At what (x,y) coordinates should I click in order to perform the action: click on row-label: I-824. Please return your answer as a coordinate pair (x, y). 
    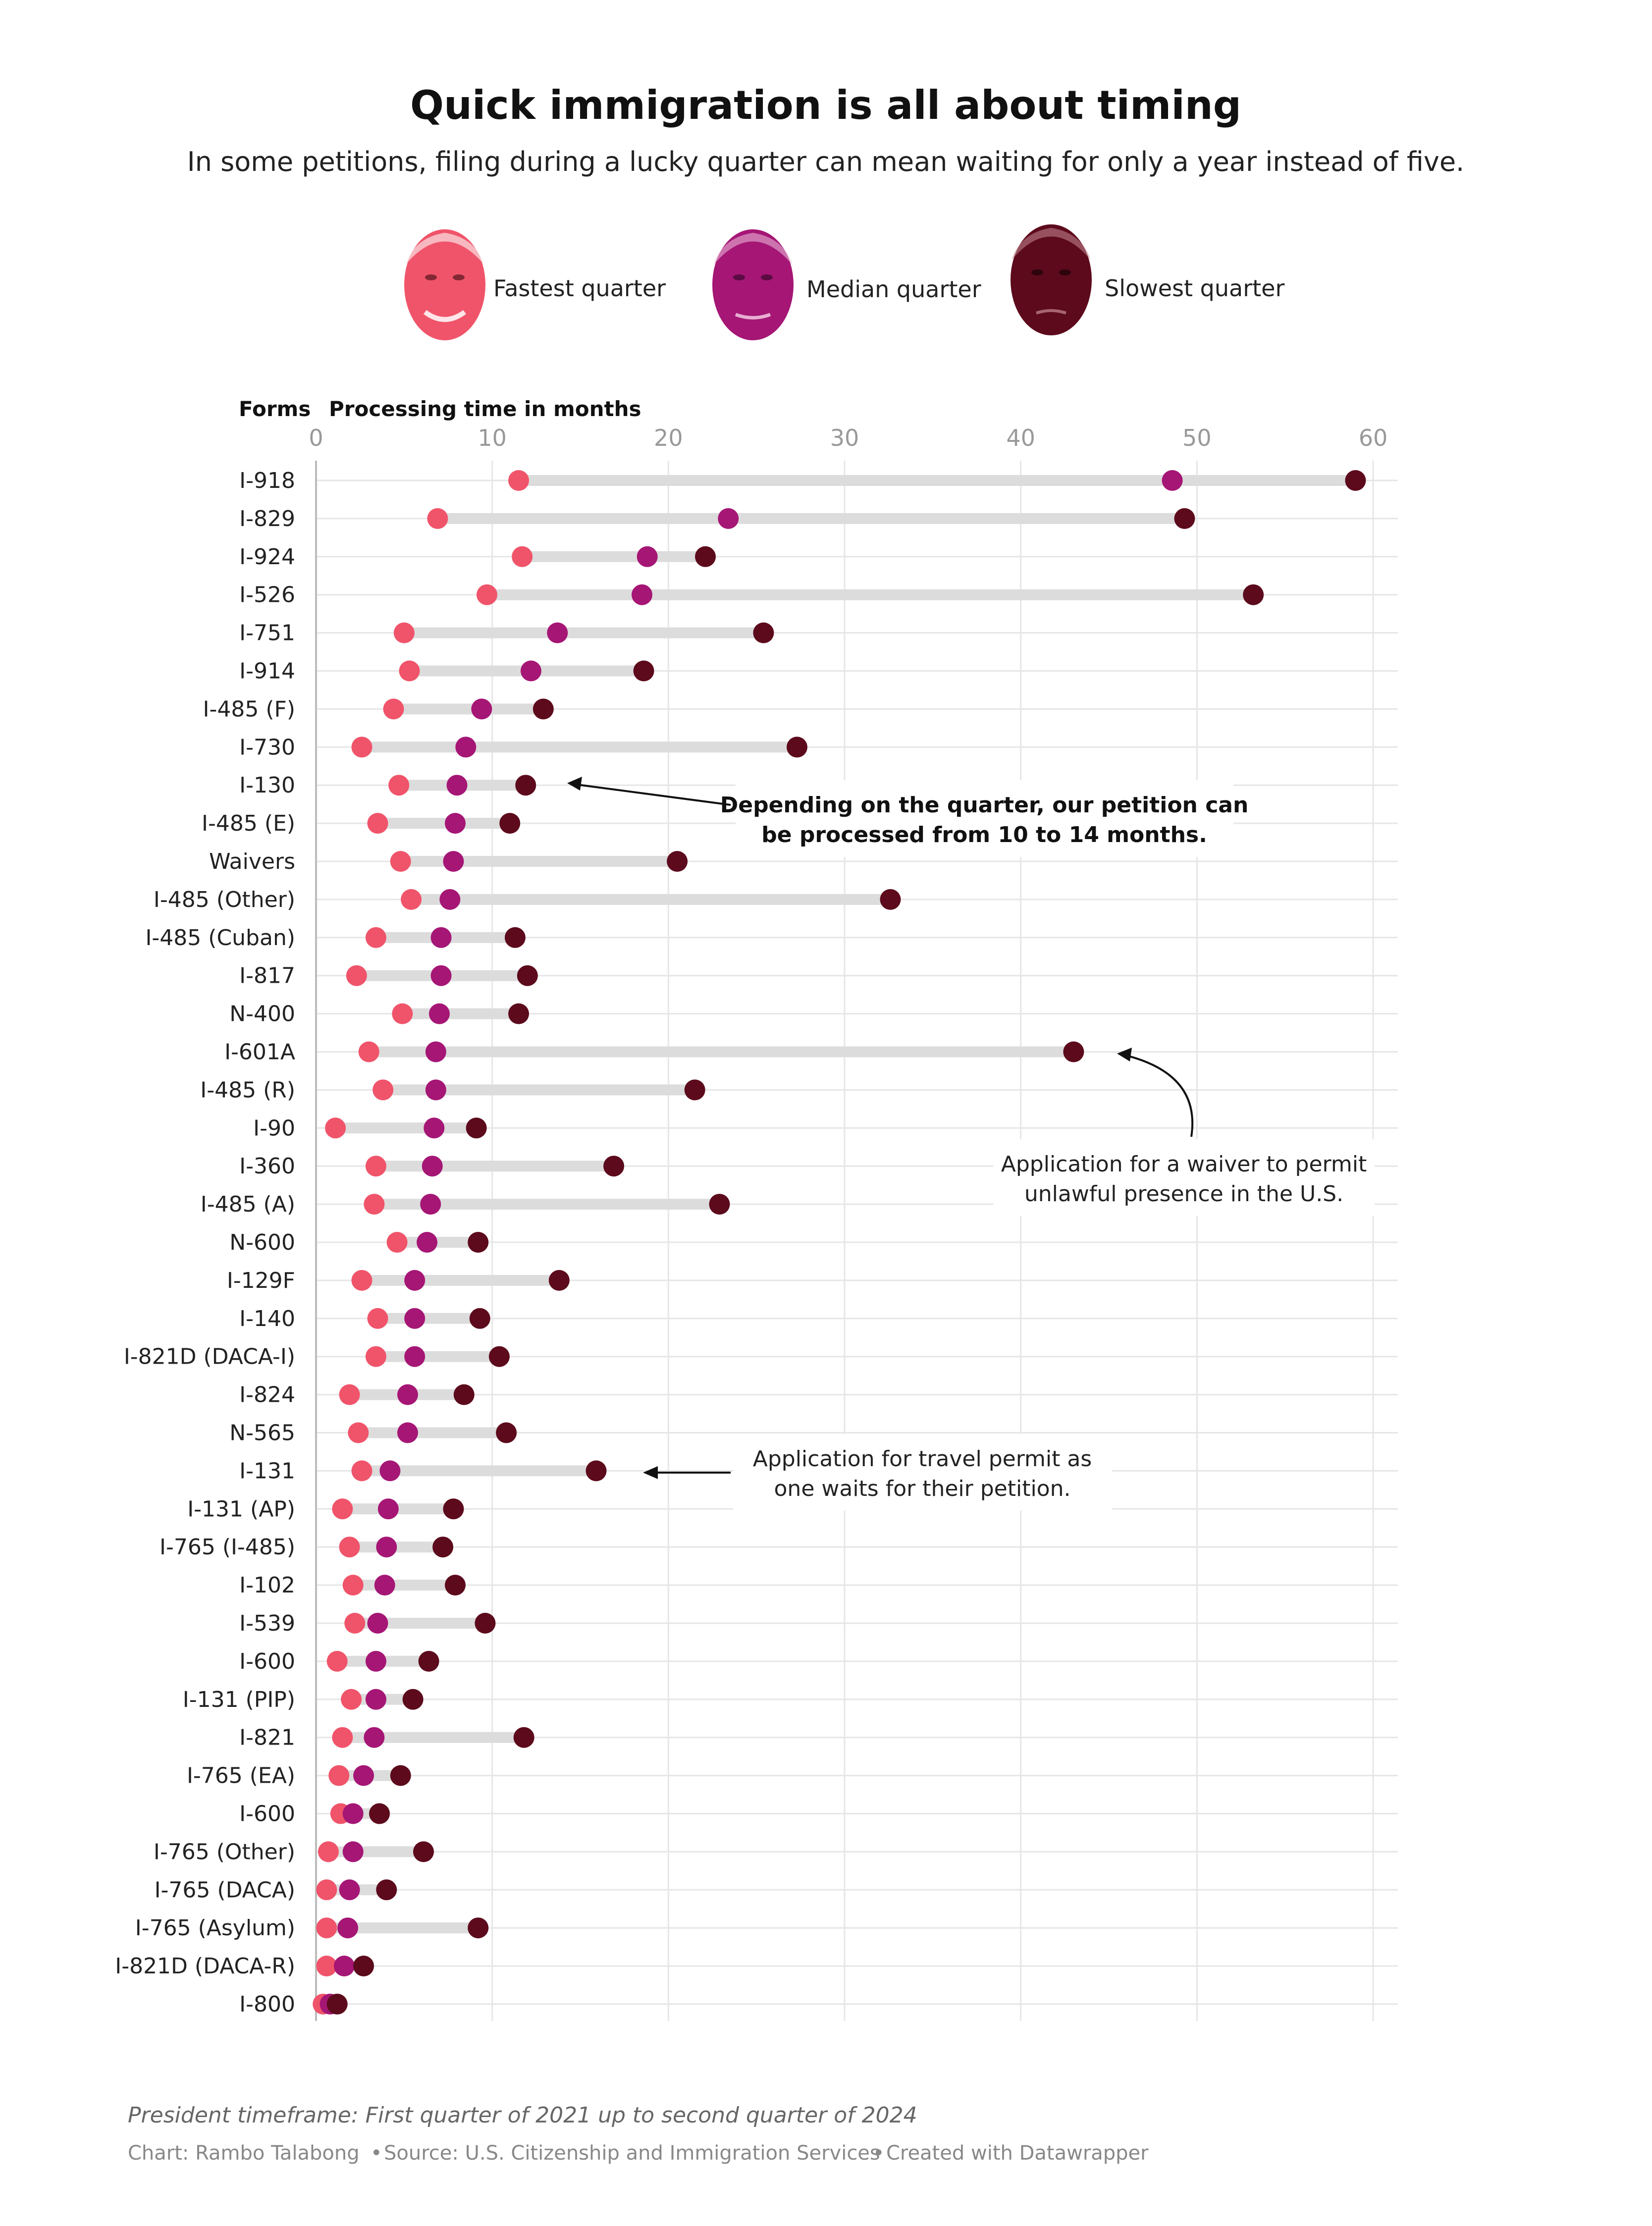
    Looking at the image, I should click on (267, 1395).